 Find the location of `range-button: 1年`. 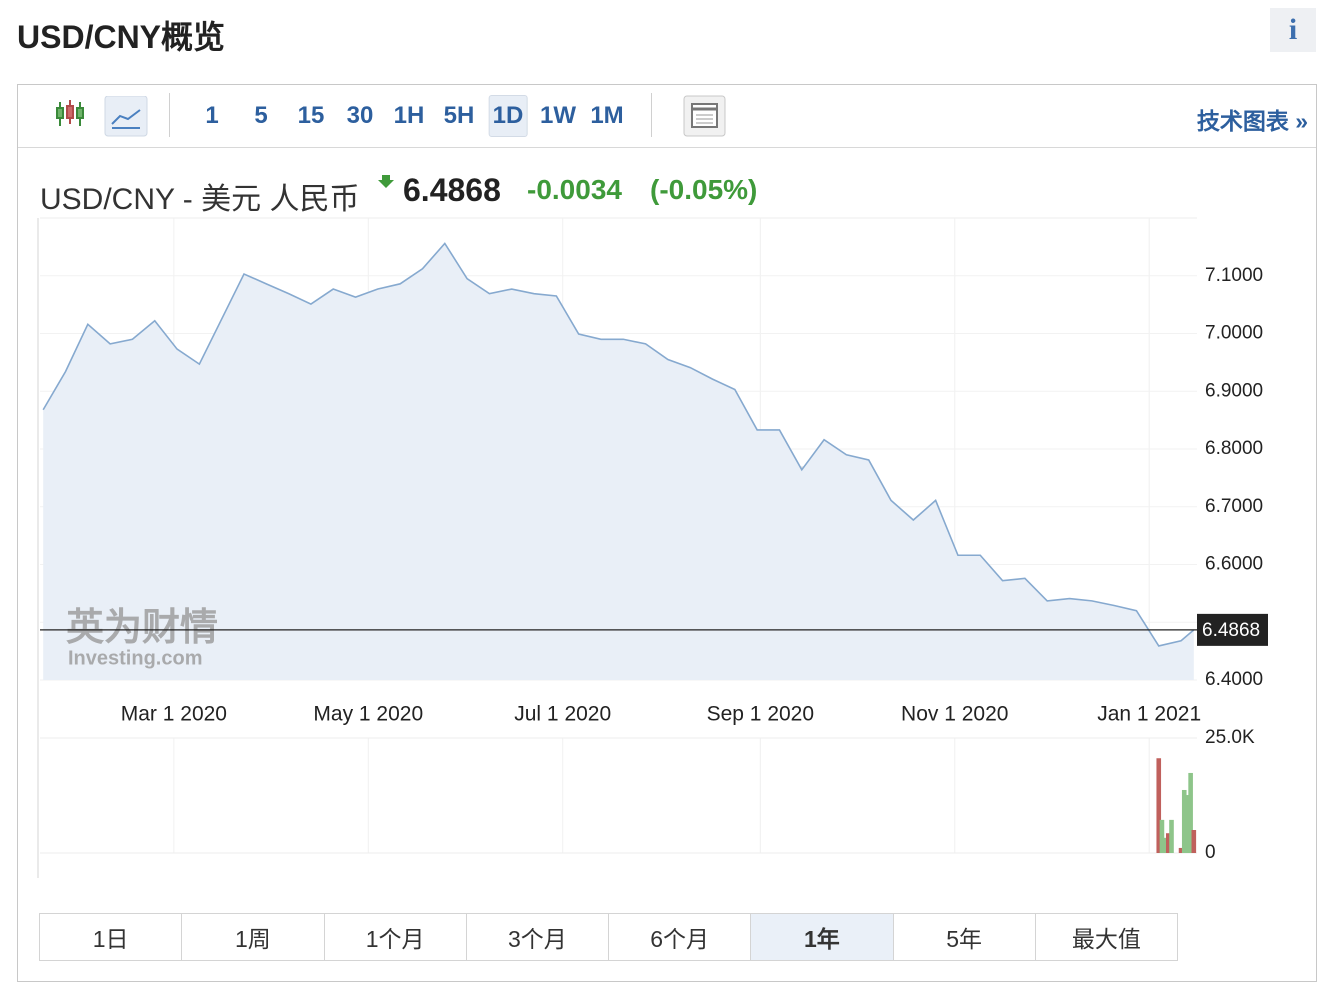

range-button: 1年 is located at coordinates (822, 937).